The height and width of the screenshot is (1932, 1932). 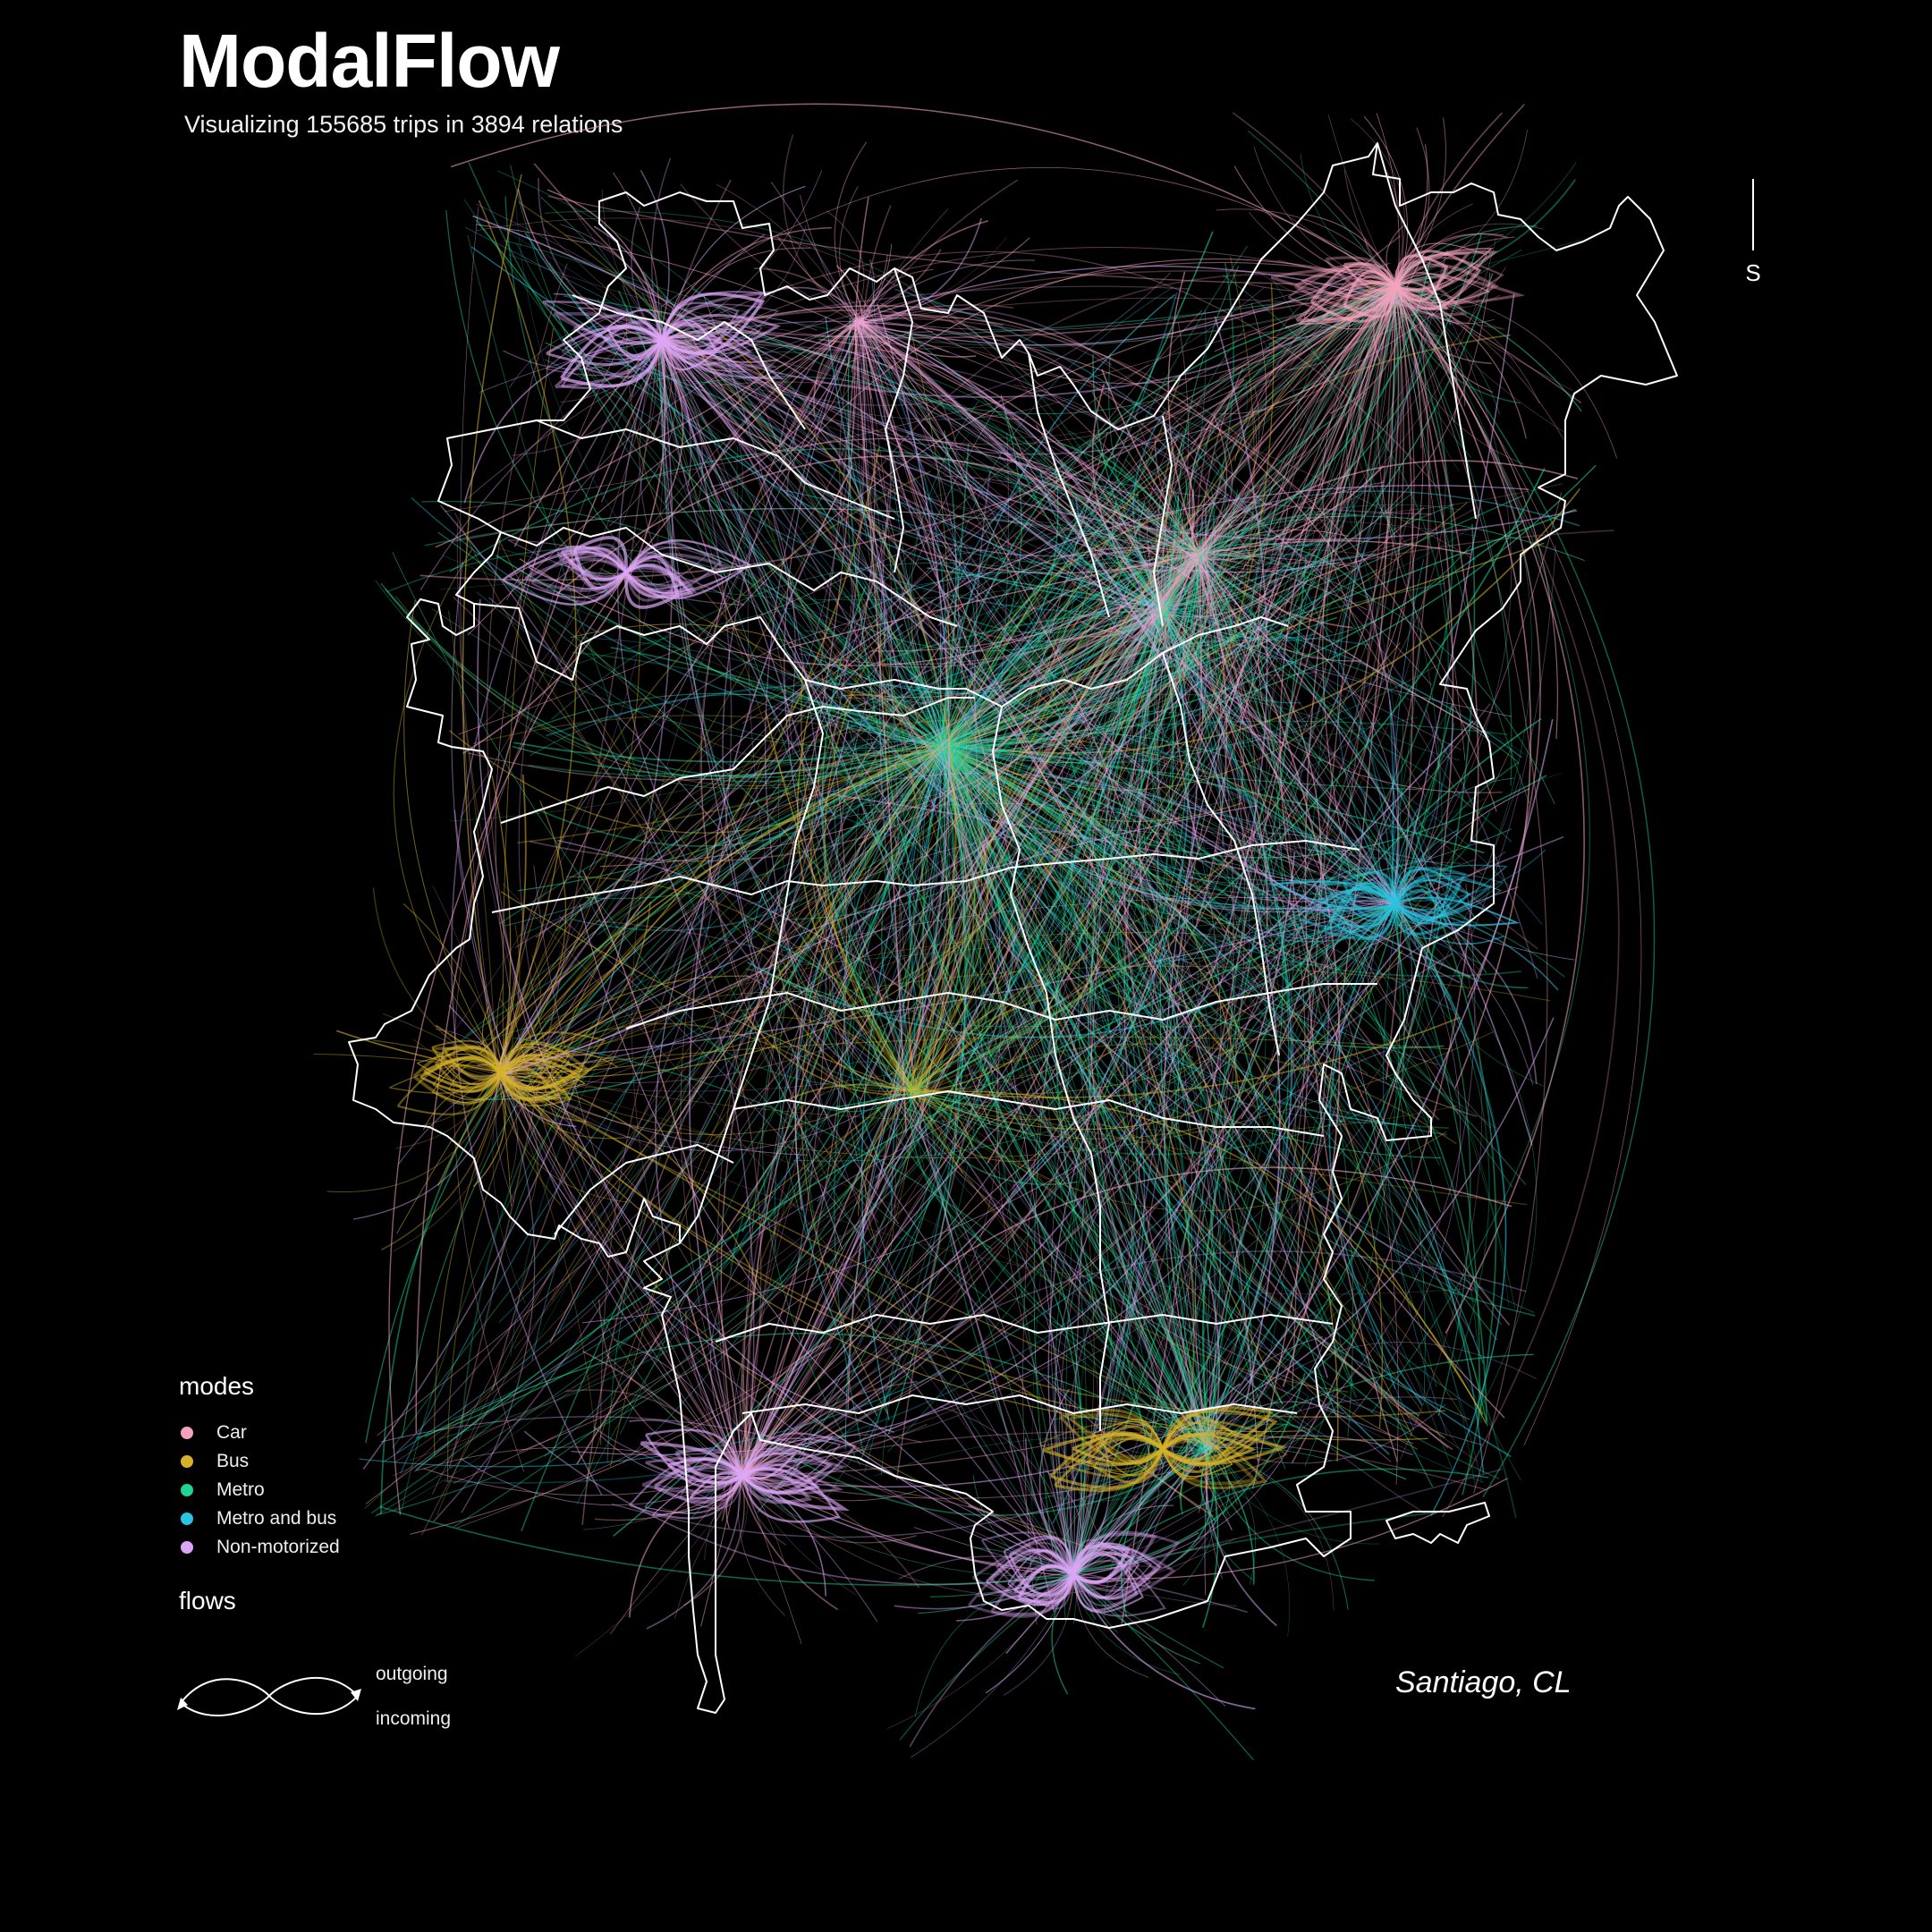 I want to click on legend-item-car: Car, so click(x=259, y=1433).